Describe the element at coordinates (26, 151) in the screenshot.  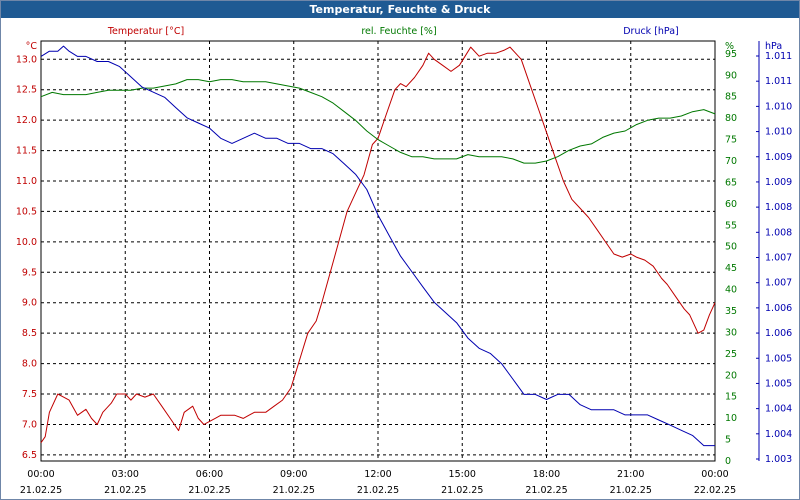
I see `temperature-tick: 11.5` at that location.